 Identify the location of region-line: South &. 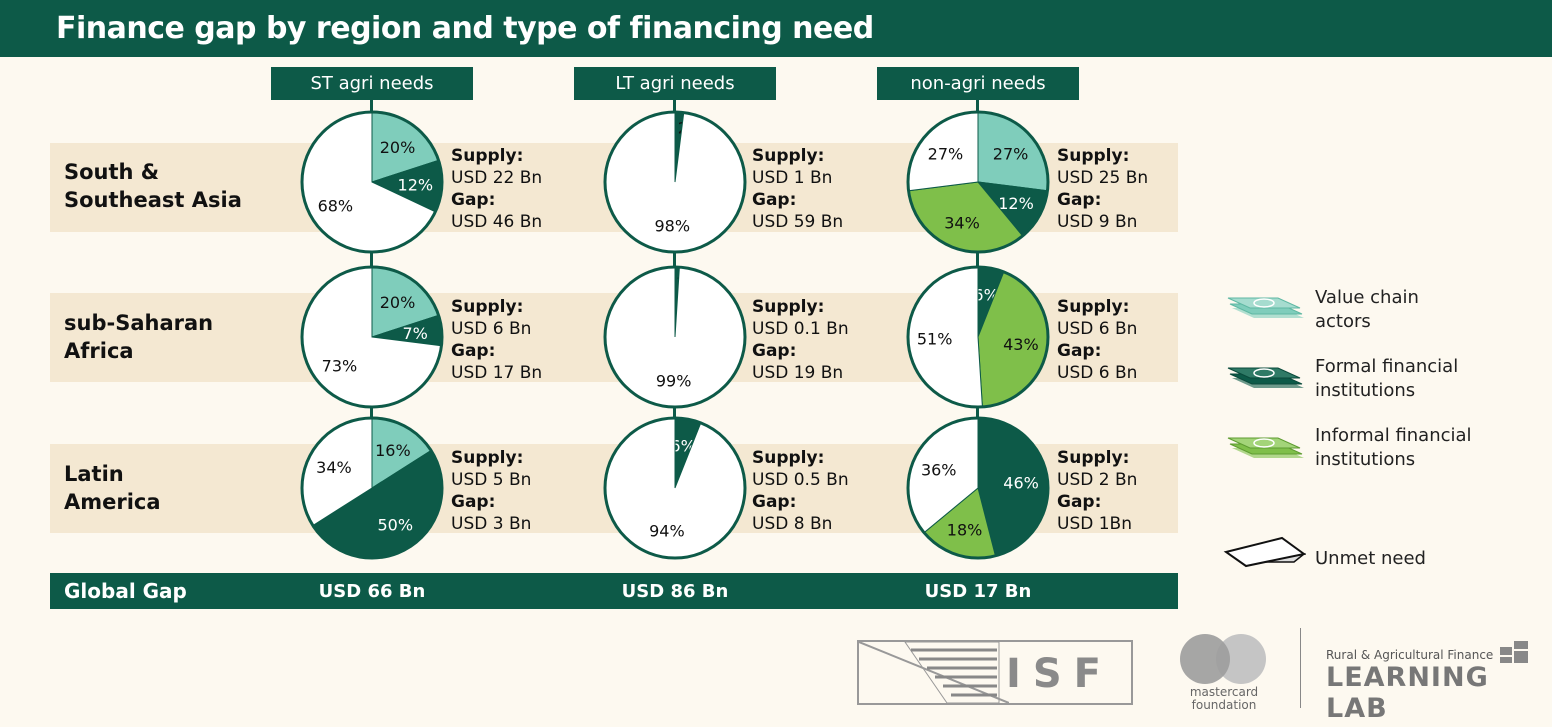
(112, 172).